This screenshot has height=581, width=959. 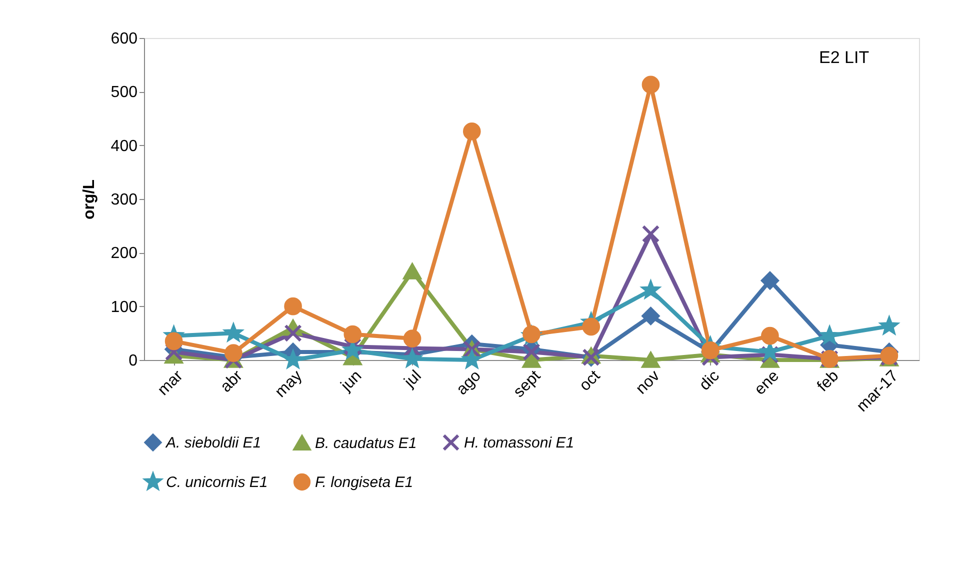 What do you see at coordinates (89, 199) in the screenshot?
I see `y-axis-title: org/L` at bounding box center [89, 199].